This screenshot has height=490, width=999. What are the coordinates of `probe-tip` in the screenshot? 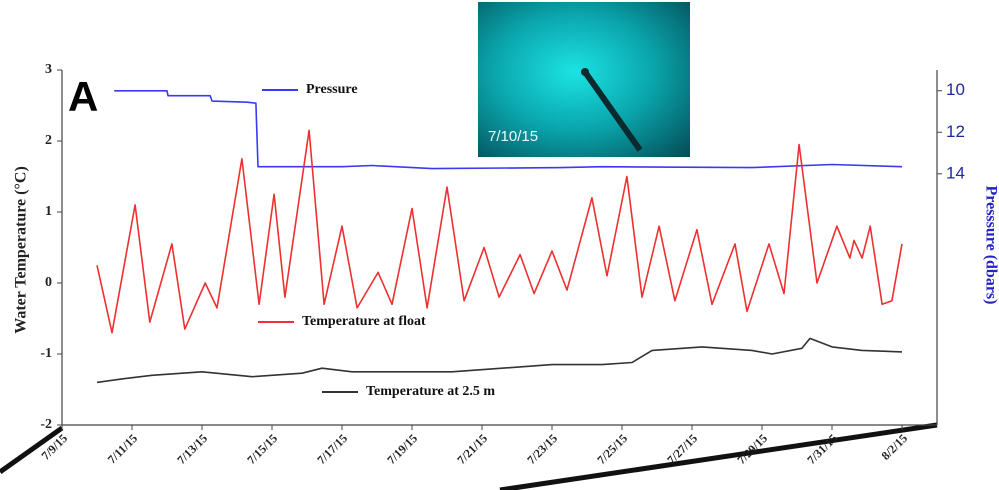 It's located at (585, 72).